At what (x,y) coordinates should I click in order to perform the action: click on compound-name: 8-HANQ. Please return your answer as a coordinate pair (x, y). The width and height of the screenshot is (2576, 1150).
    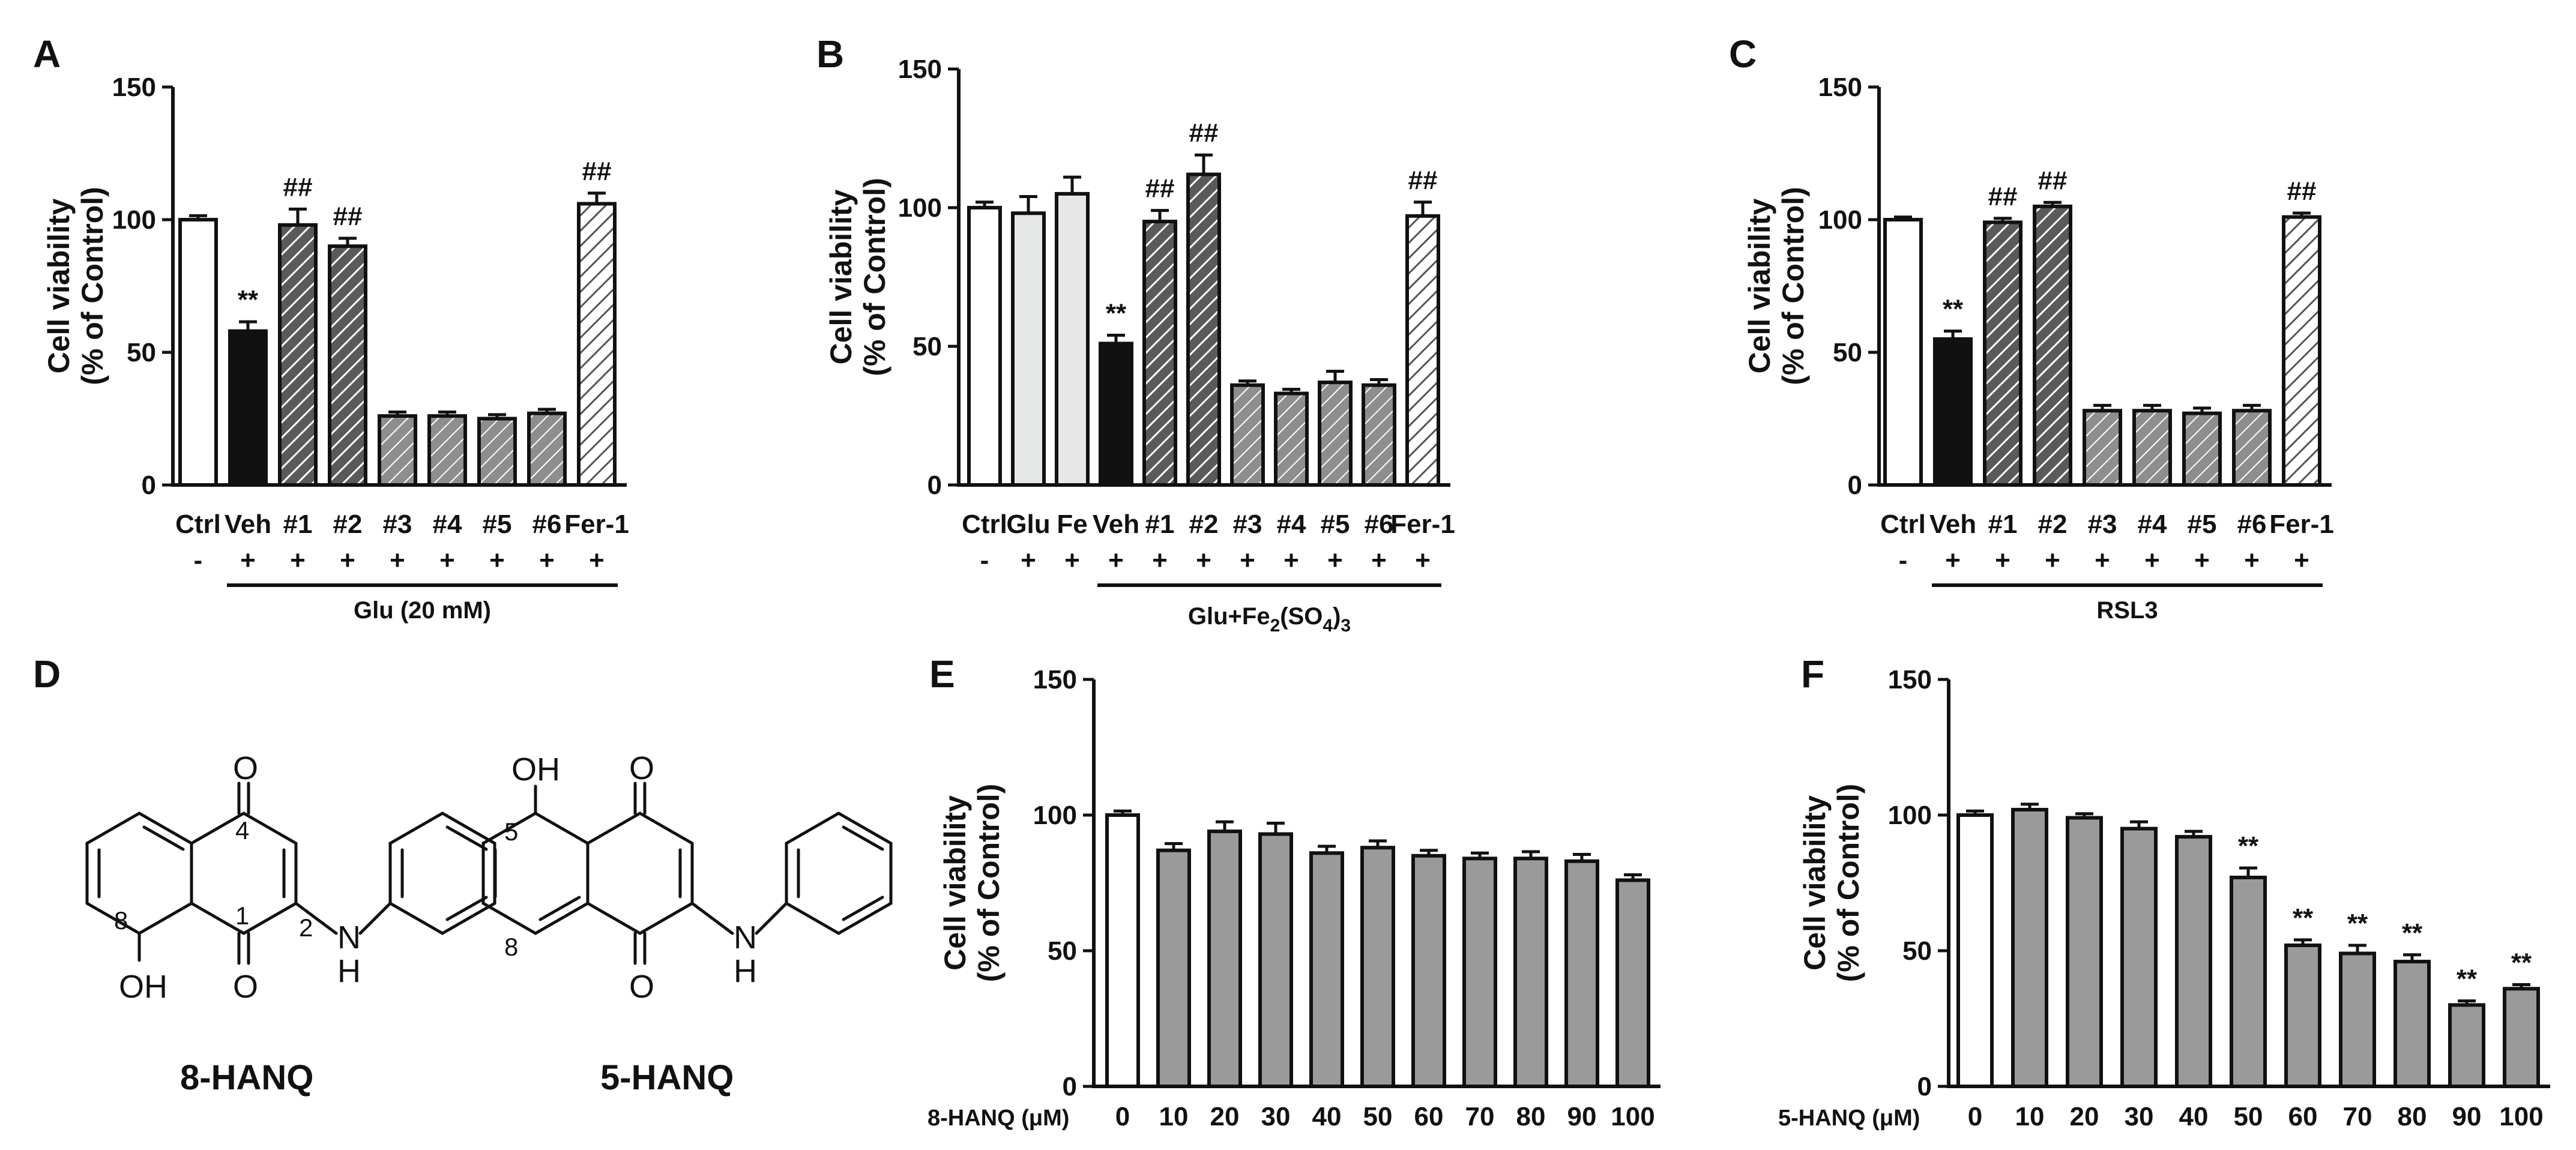
    Looking at the image, I should click on (246, 1077).